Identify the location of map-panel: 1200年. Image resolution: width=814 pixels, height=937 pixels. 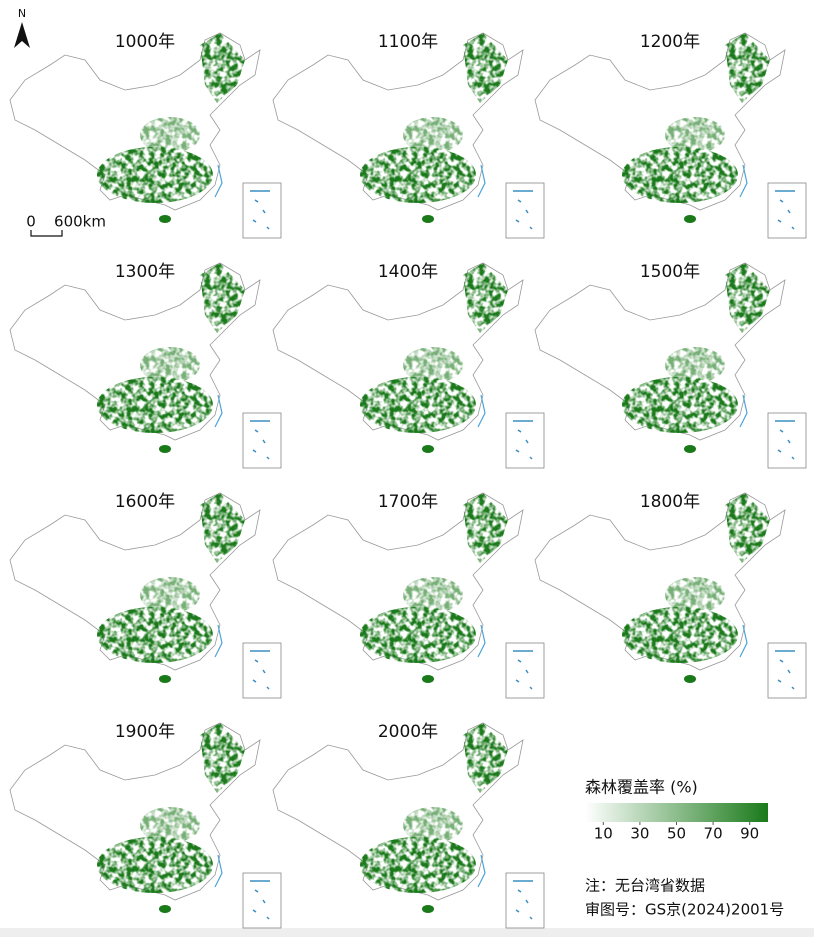
(670, 135).